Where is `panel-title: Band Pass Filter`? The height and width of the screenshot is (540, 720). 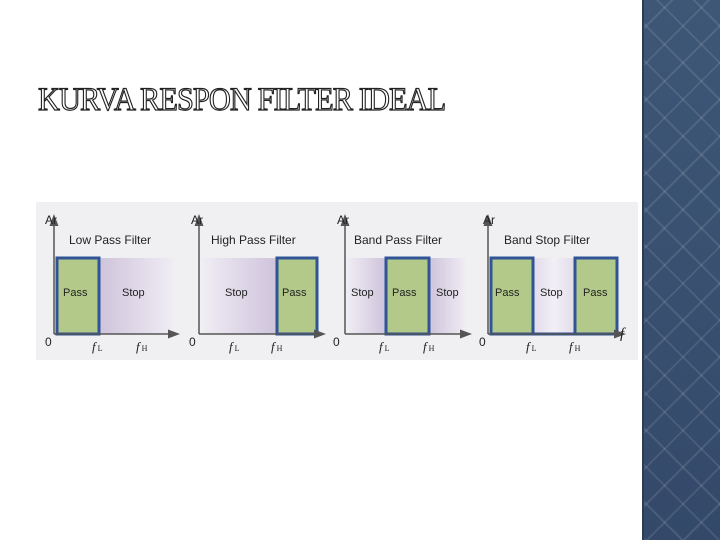 panel-title: Band Pass Filter is located at coordinates (398, 240).